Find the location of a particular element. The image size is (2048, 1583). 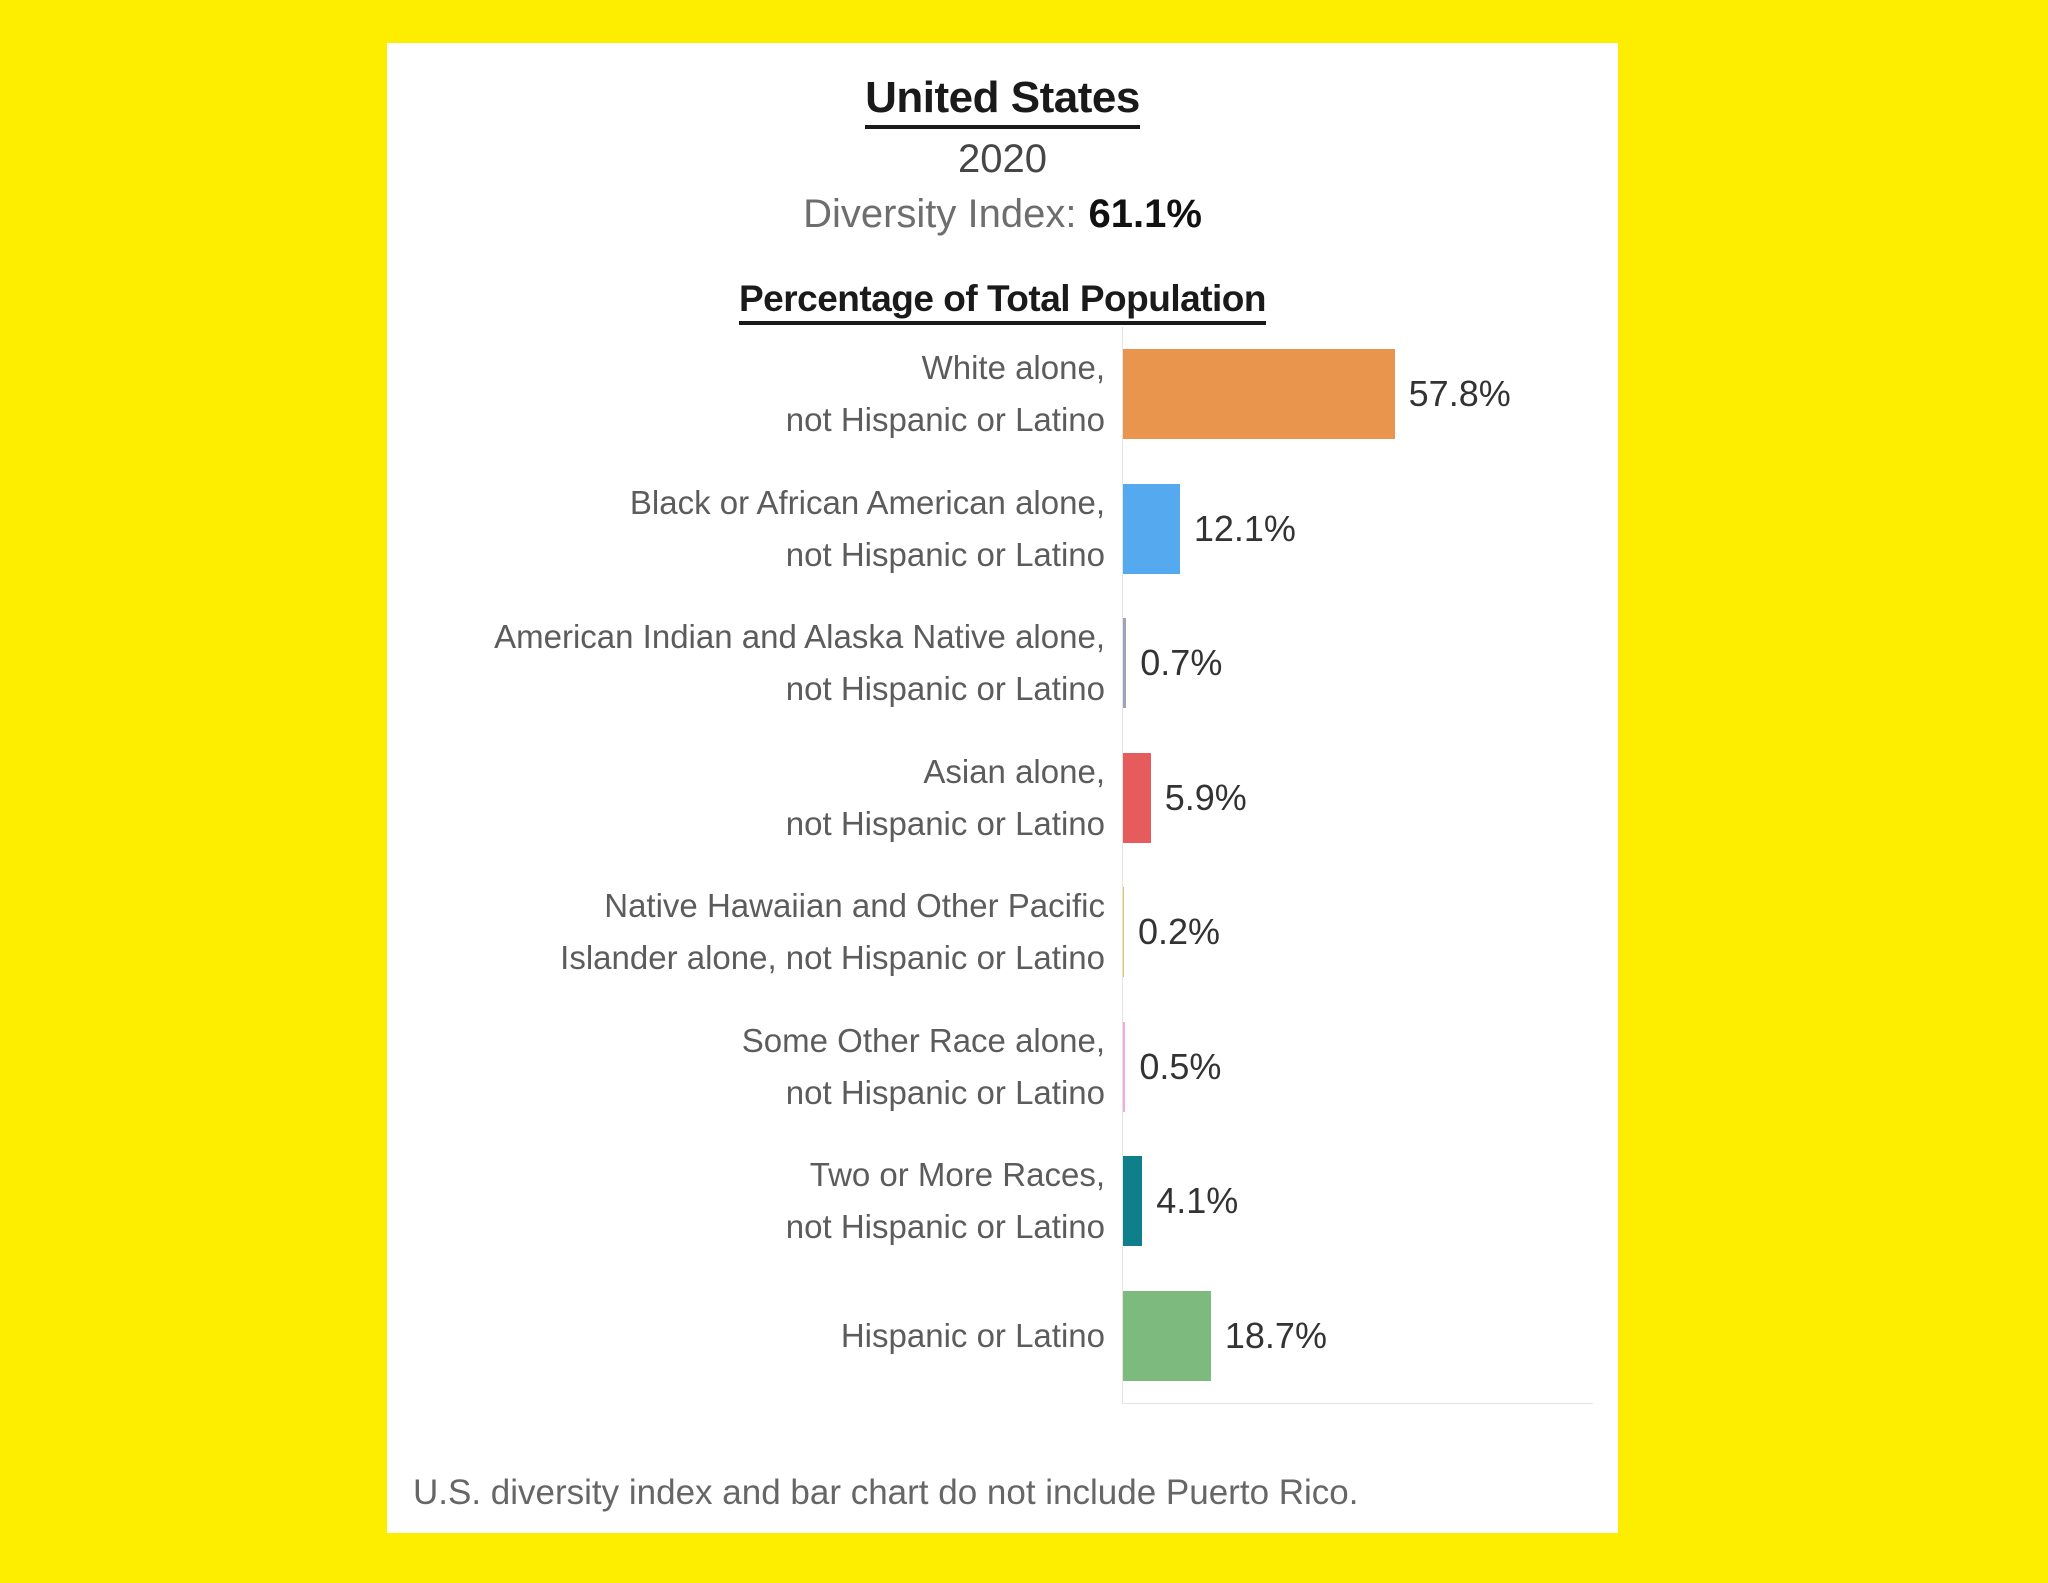

category-label: White alone, not Hispanic or Latino is located at coordinates (945, 394).